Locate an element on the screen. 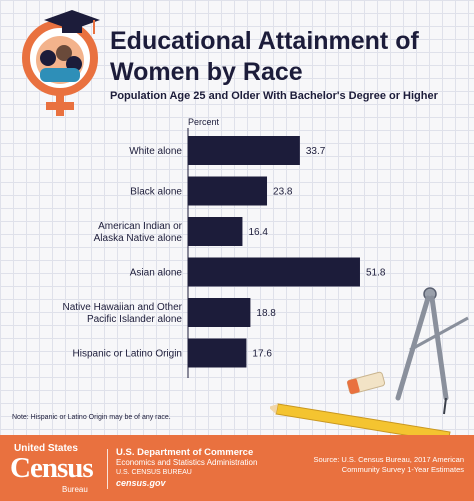  pencil-icon is located at coordinates (360, 421).